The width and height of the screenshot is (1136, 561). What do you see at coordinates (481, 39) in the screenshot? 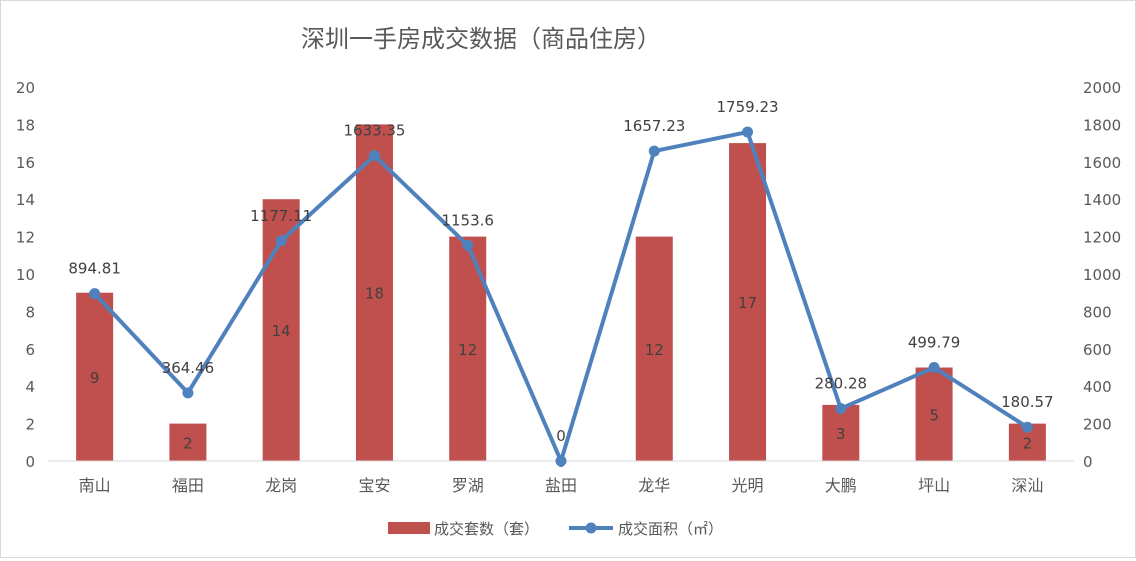
I see `chart-title: 深圳一手房成交数据（商品住房）` at bounding box center [481, 39].